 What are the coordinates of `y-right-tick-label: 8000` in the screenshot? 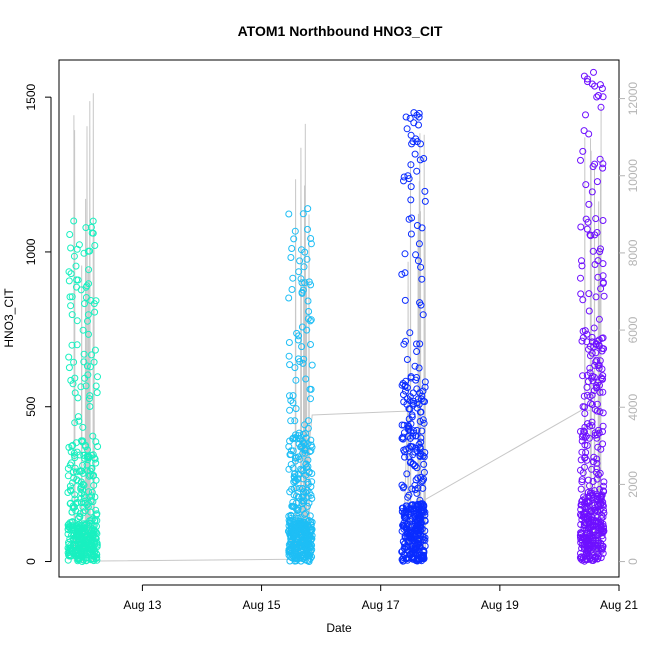 It's located at (633, 252).